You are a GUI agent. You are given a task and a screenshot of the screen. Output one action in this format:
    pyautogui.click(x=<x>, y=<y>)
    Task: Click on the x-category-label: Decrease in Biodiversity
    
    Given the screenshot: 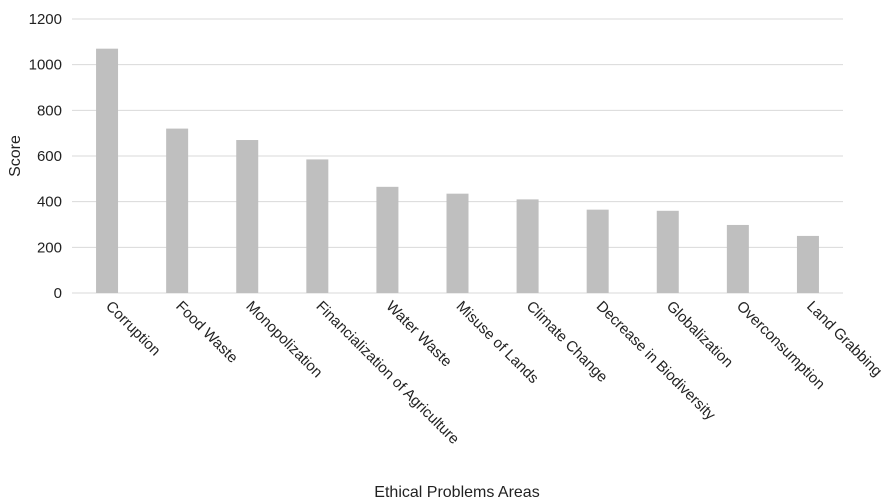 What is the action you would take?
    pyautogui.click(x=656, y=361)
    